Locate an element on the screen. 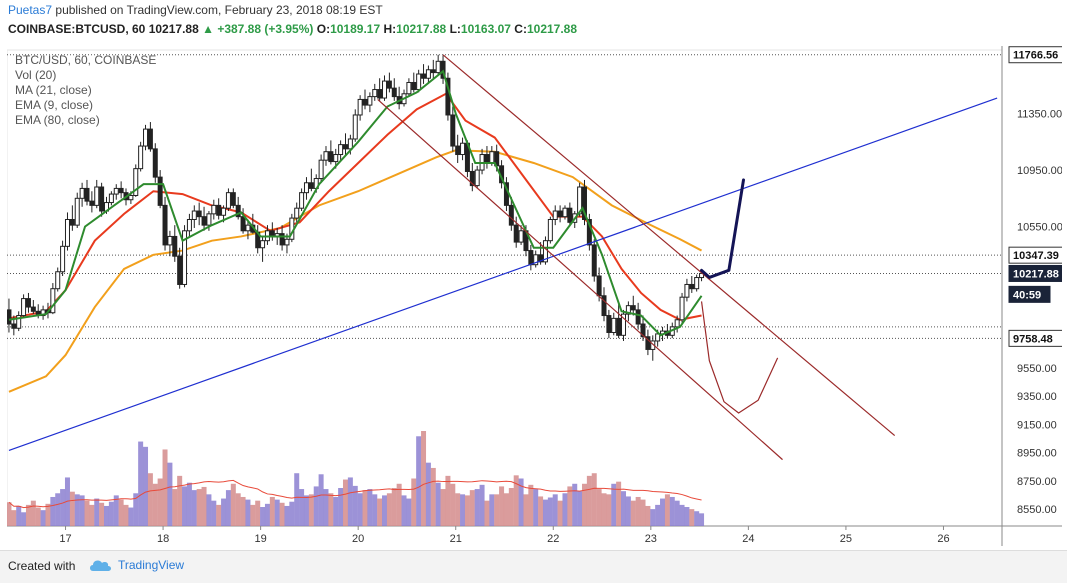 The width and height of the screenshot is (1067, 583). x-axis-tick-label: 21 is located at coordinates (456, 539).